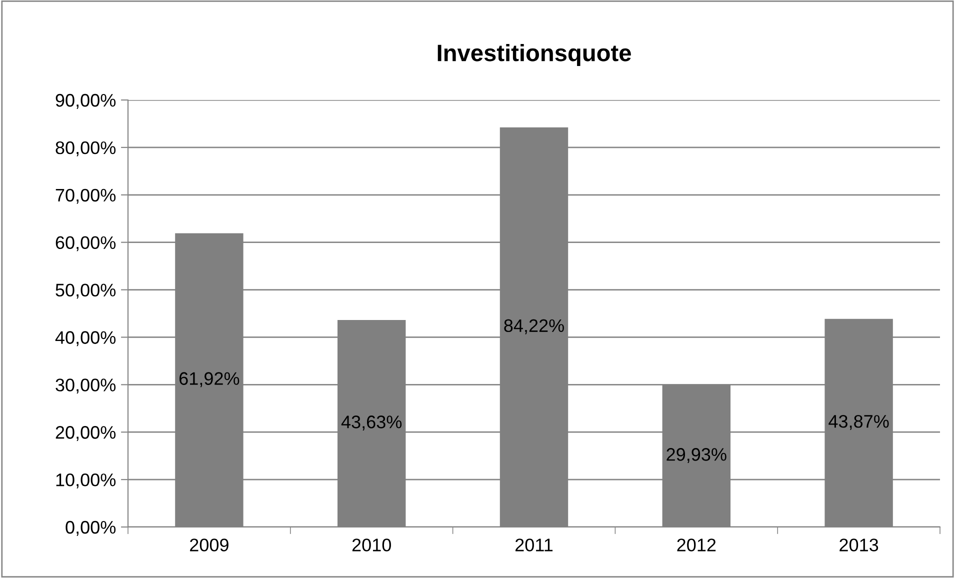  I want to click on y-tick-label: 70,00%, so click(86, 196).